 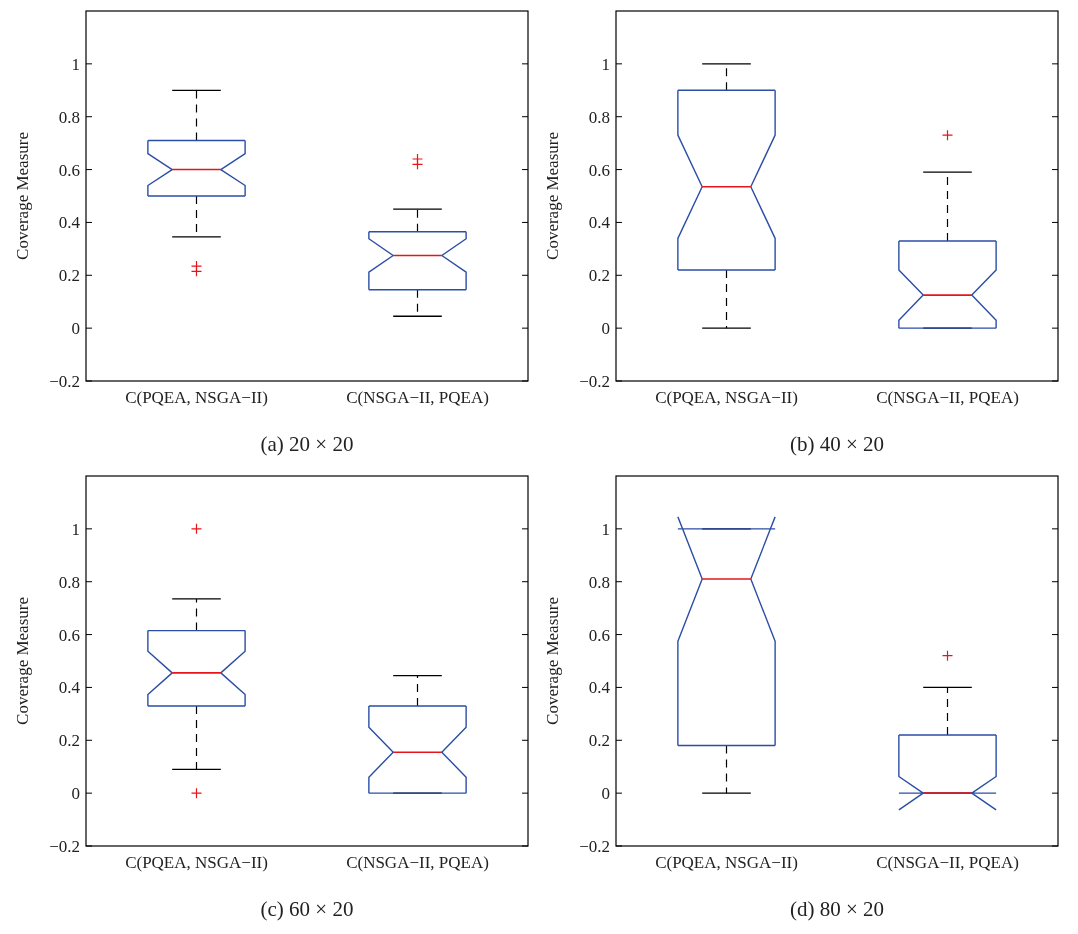 I want to click on text: (c) 60 × 20, so click(x=307, y=909).